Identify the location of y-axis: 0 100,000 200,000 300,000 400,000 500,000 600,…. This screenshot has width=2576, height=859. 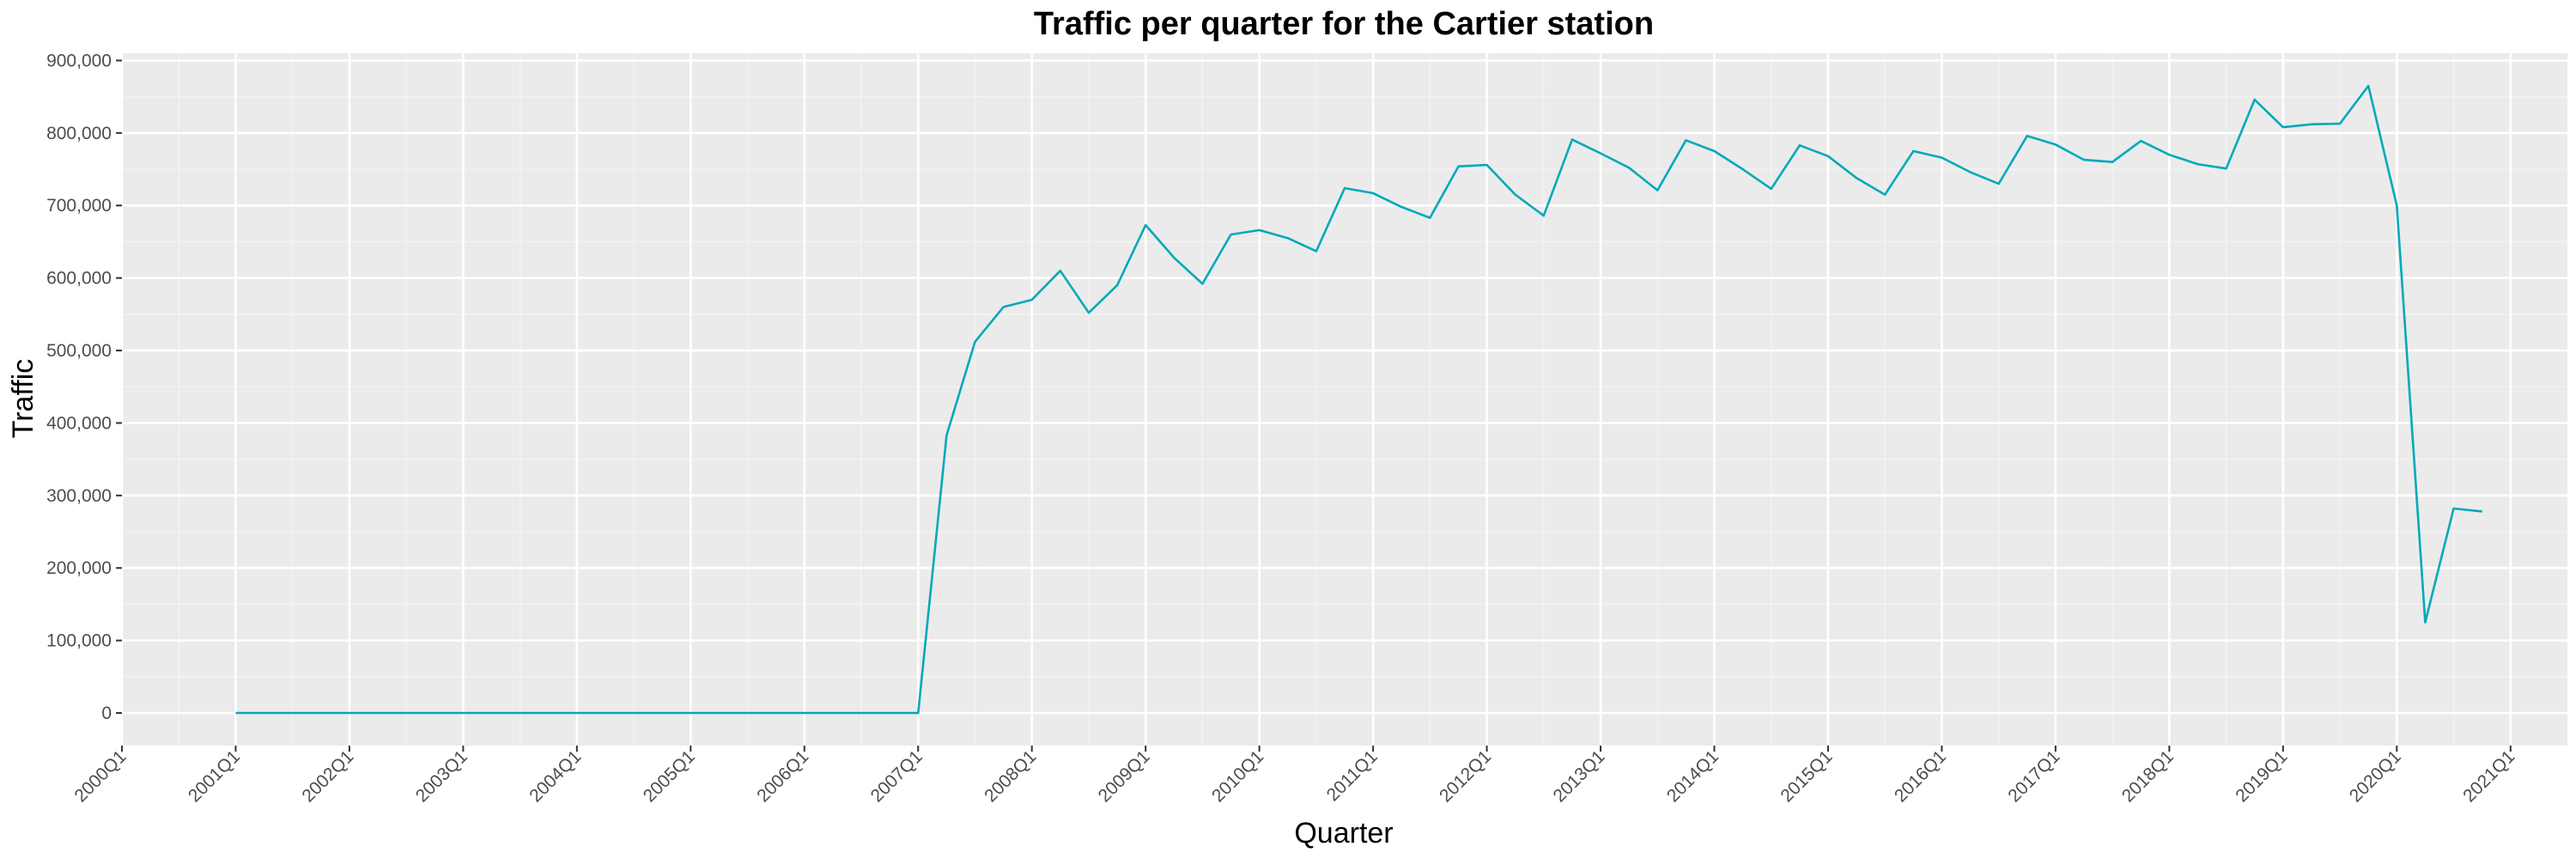
(84, 387).